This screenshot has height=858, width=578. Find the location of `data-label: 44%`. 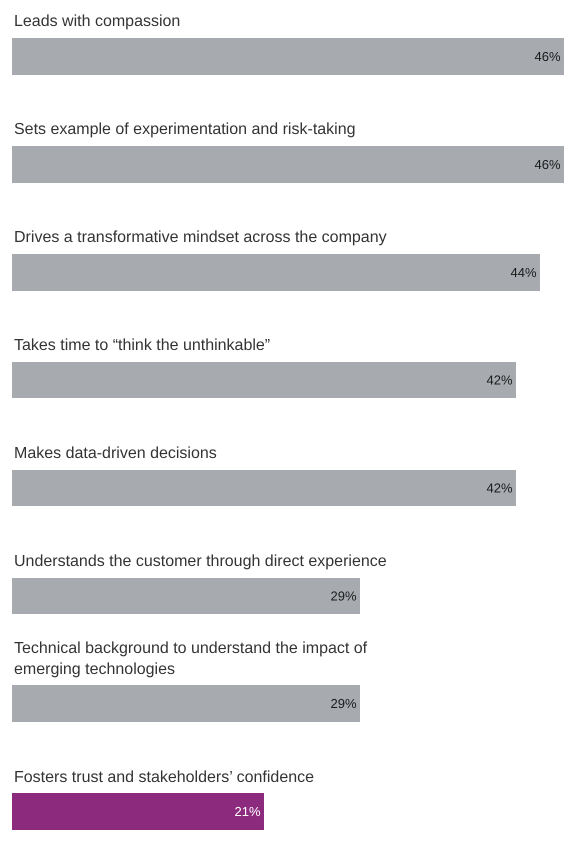

data-label: 44% is located at coordinates (523, 272).